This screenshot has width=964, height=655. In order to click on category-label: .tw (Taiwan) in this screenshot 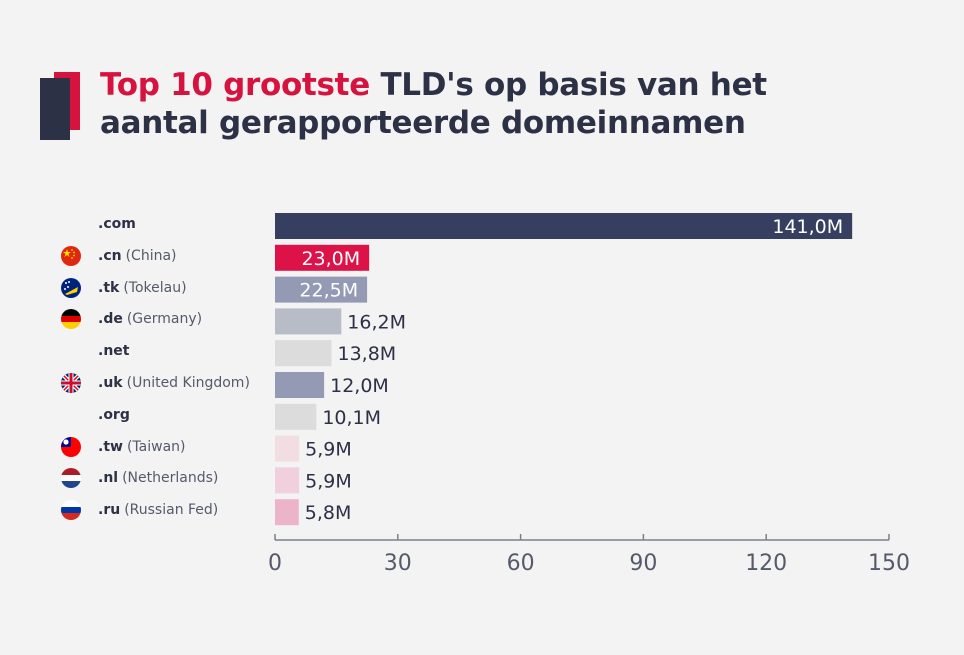, I will do `click(141, 447)`.